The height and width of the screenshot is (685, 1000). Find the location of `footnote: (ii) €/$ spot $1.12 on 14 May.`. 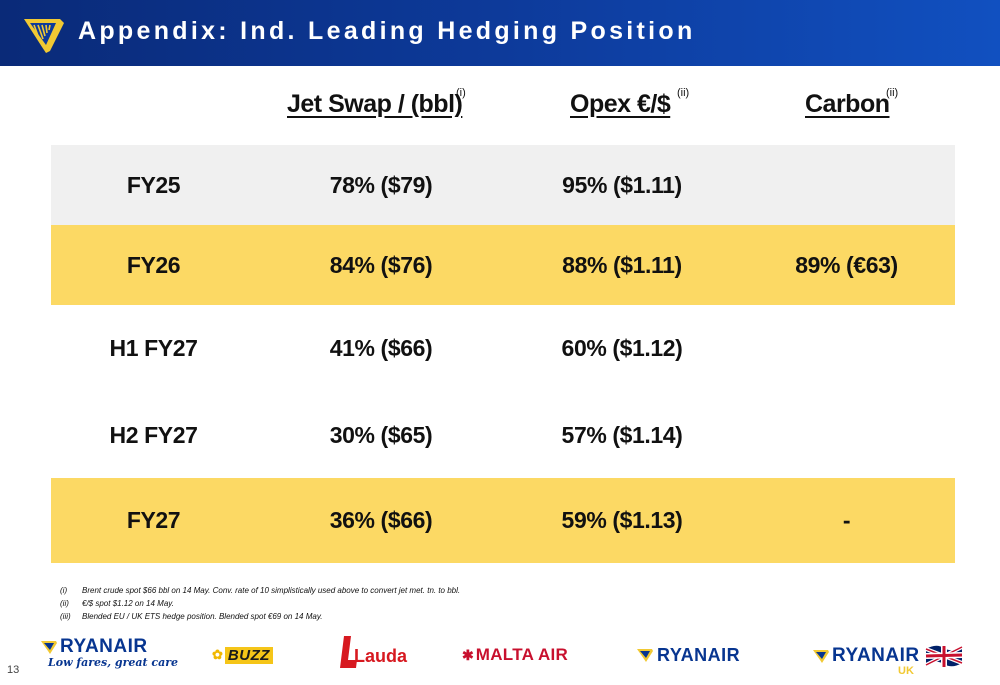

footnote: (ii) €/$ spot $1.12 on 14 May. is located at coordinates (117, 603).